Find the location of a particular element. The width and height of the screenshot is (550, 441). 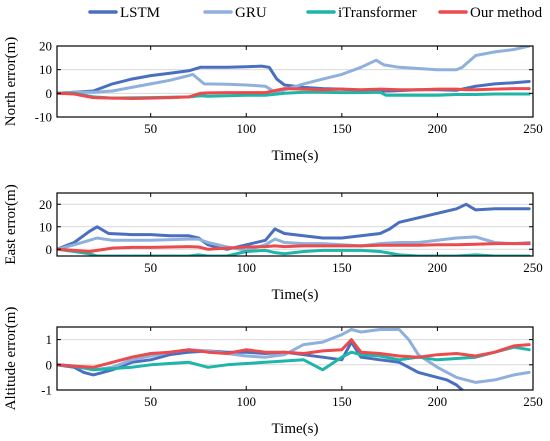

legend-item-our-method: Our method is located at coordinates (490, 13).